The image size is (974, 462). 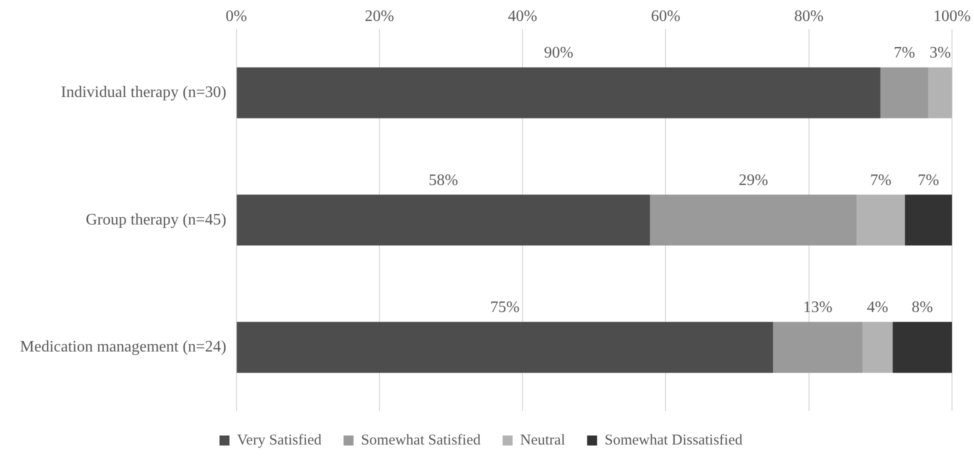 What do you see at coordinates (523, 16) in the screenshot?
I see `x-tick-label: 40%` at bounding box center [523, 16].